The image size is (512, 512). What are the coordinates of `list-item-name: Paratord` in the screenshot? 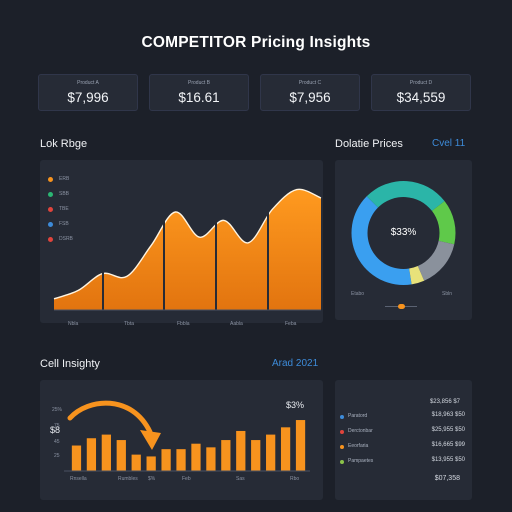 It's located at (358, 416).